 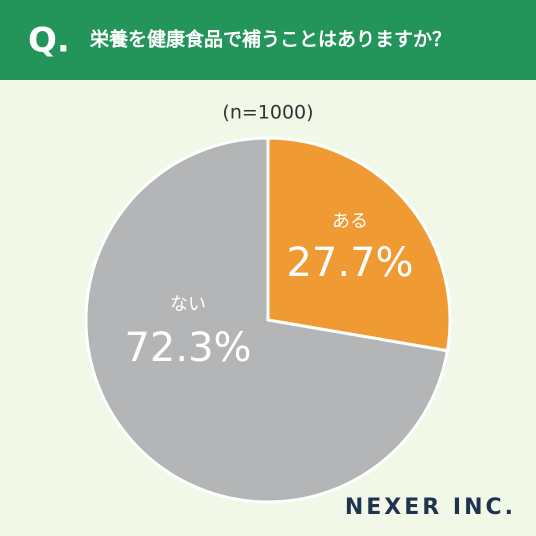 What do you see at coordinates (187, 348) in the screenshot?
I see `slice-value-label: 72.3%` at bounding box center [187, 348].